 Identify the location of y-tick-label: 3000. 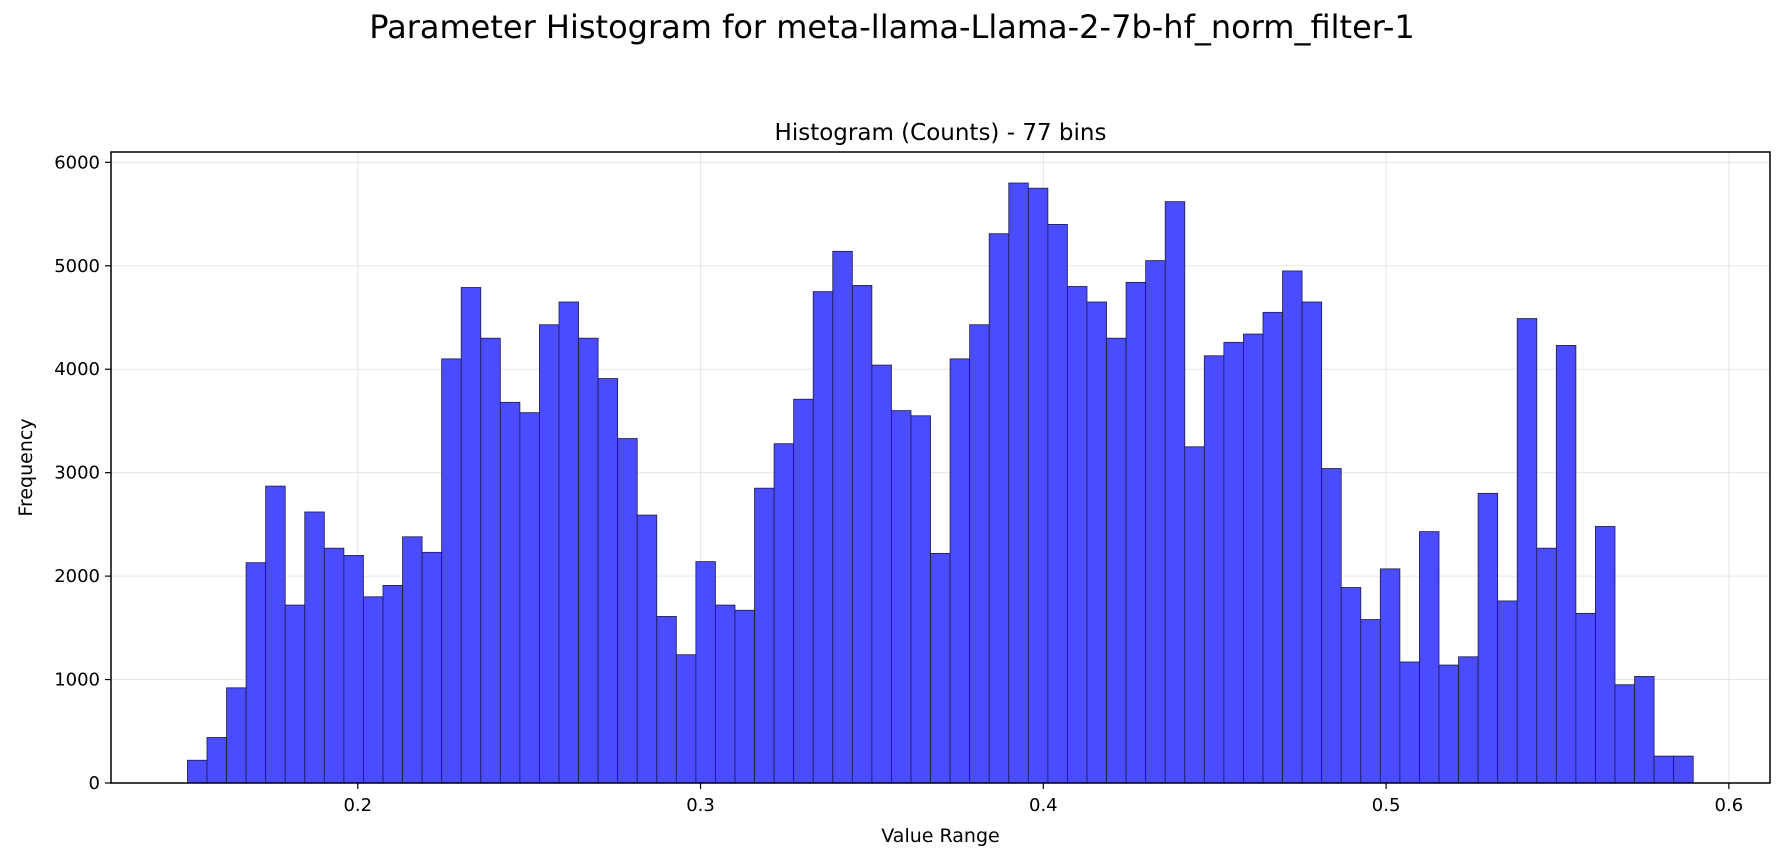
(77, 473).